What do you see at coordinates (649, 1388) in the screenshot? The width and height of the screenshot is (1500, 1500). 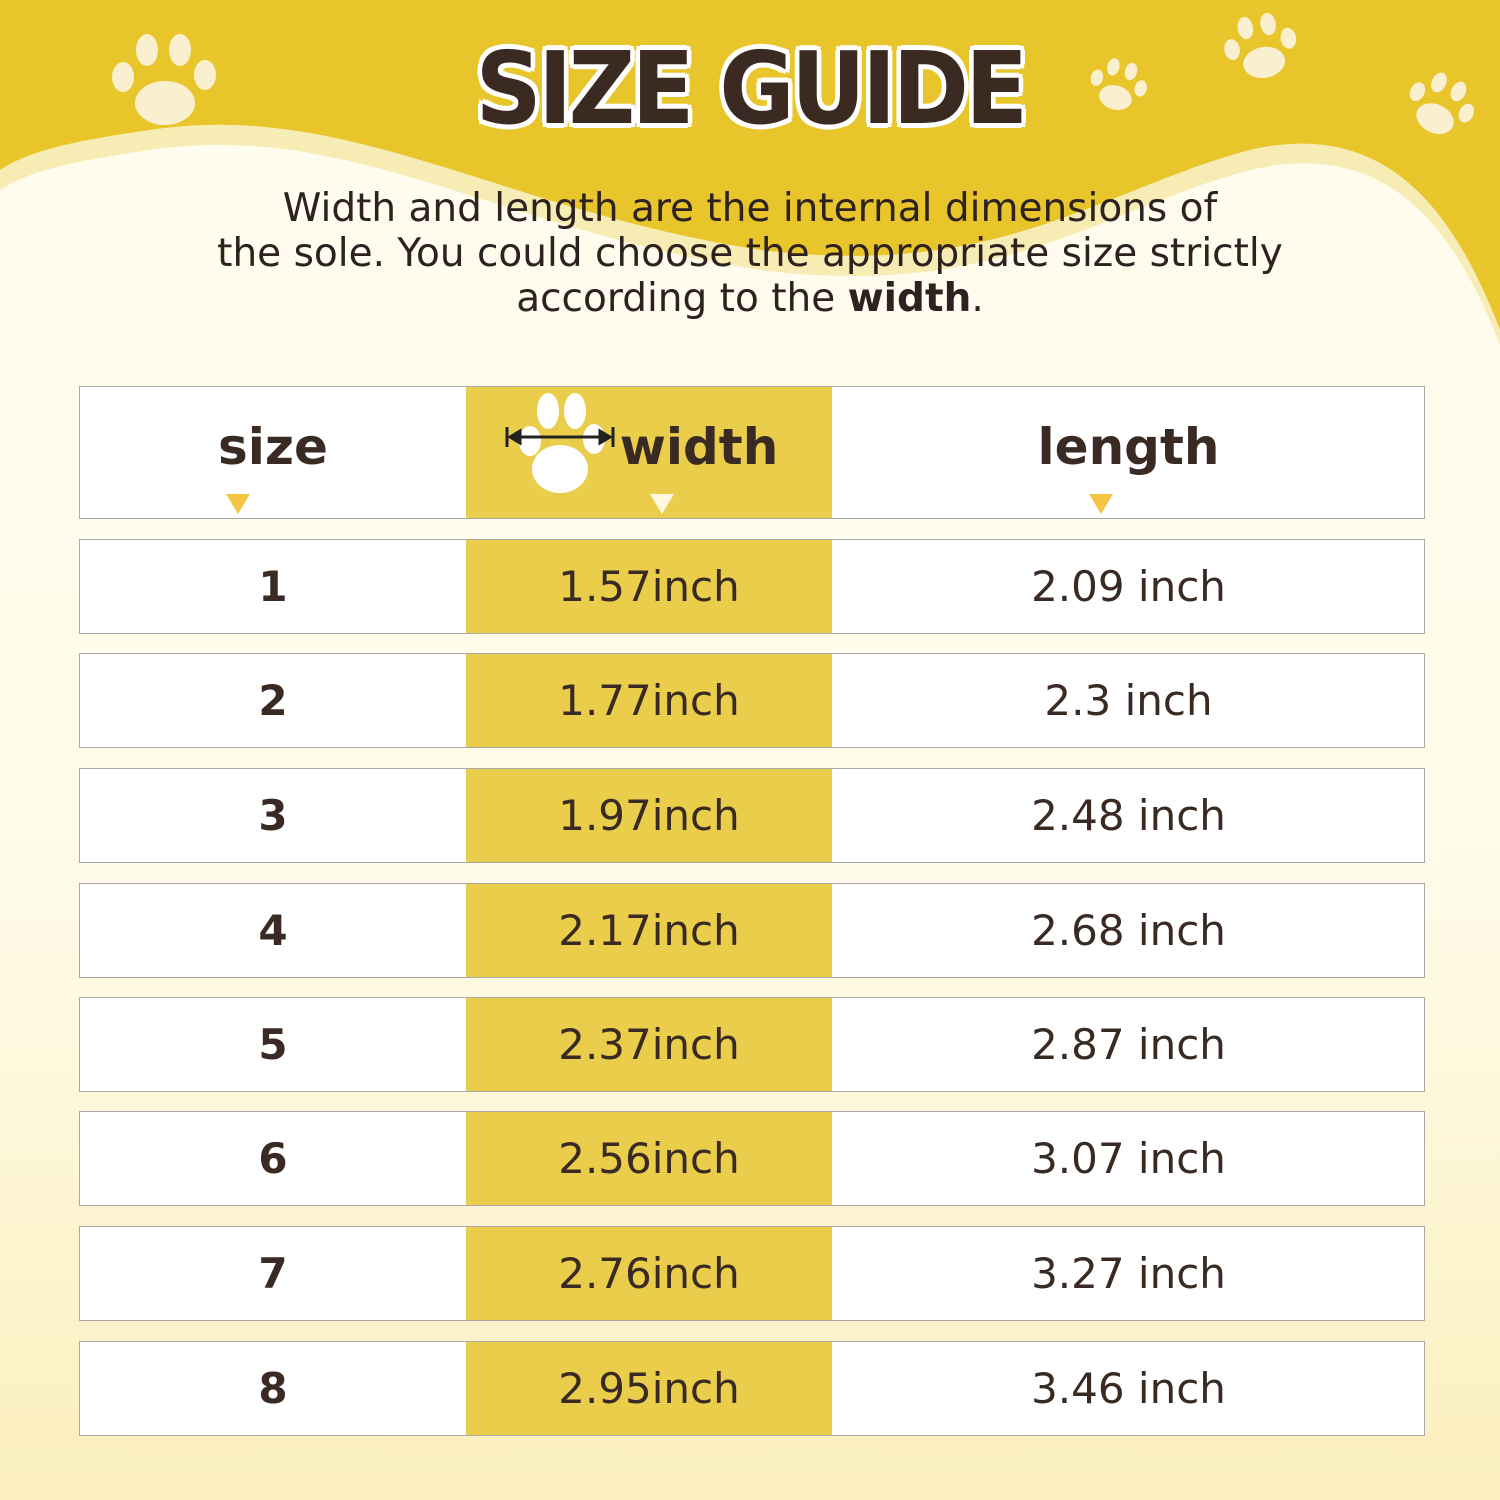 I see `width-cell: 2.95inch` at bounding box center [649, 1388].